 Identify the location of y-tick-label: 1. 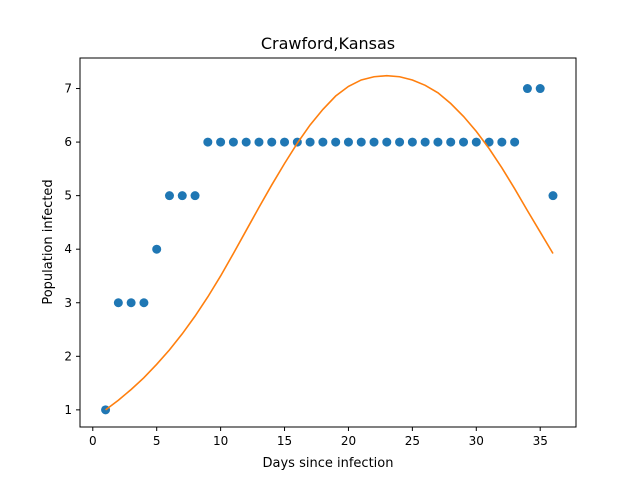
(68, 410).